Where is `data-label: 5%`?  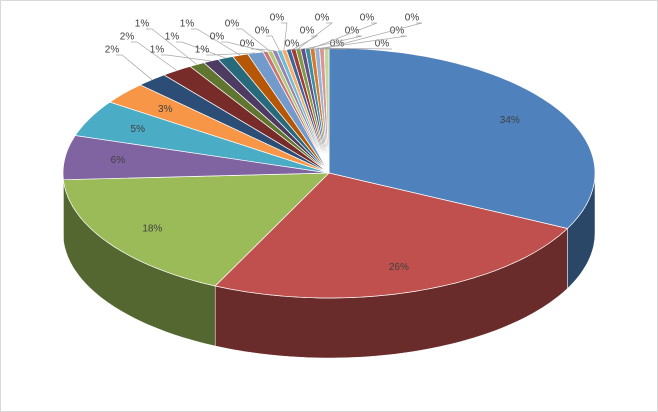
data-label: 5% is located at coordinates (138, 129).